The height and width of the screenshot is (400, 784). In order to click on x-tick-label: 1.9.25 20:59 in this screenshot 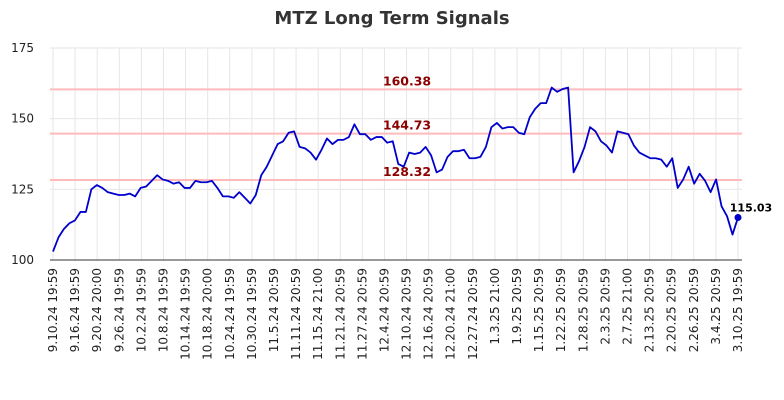, I will do `click(517, 306)`.